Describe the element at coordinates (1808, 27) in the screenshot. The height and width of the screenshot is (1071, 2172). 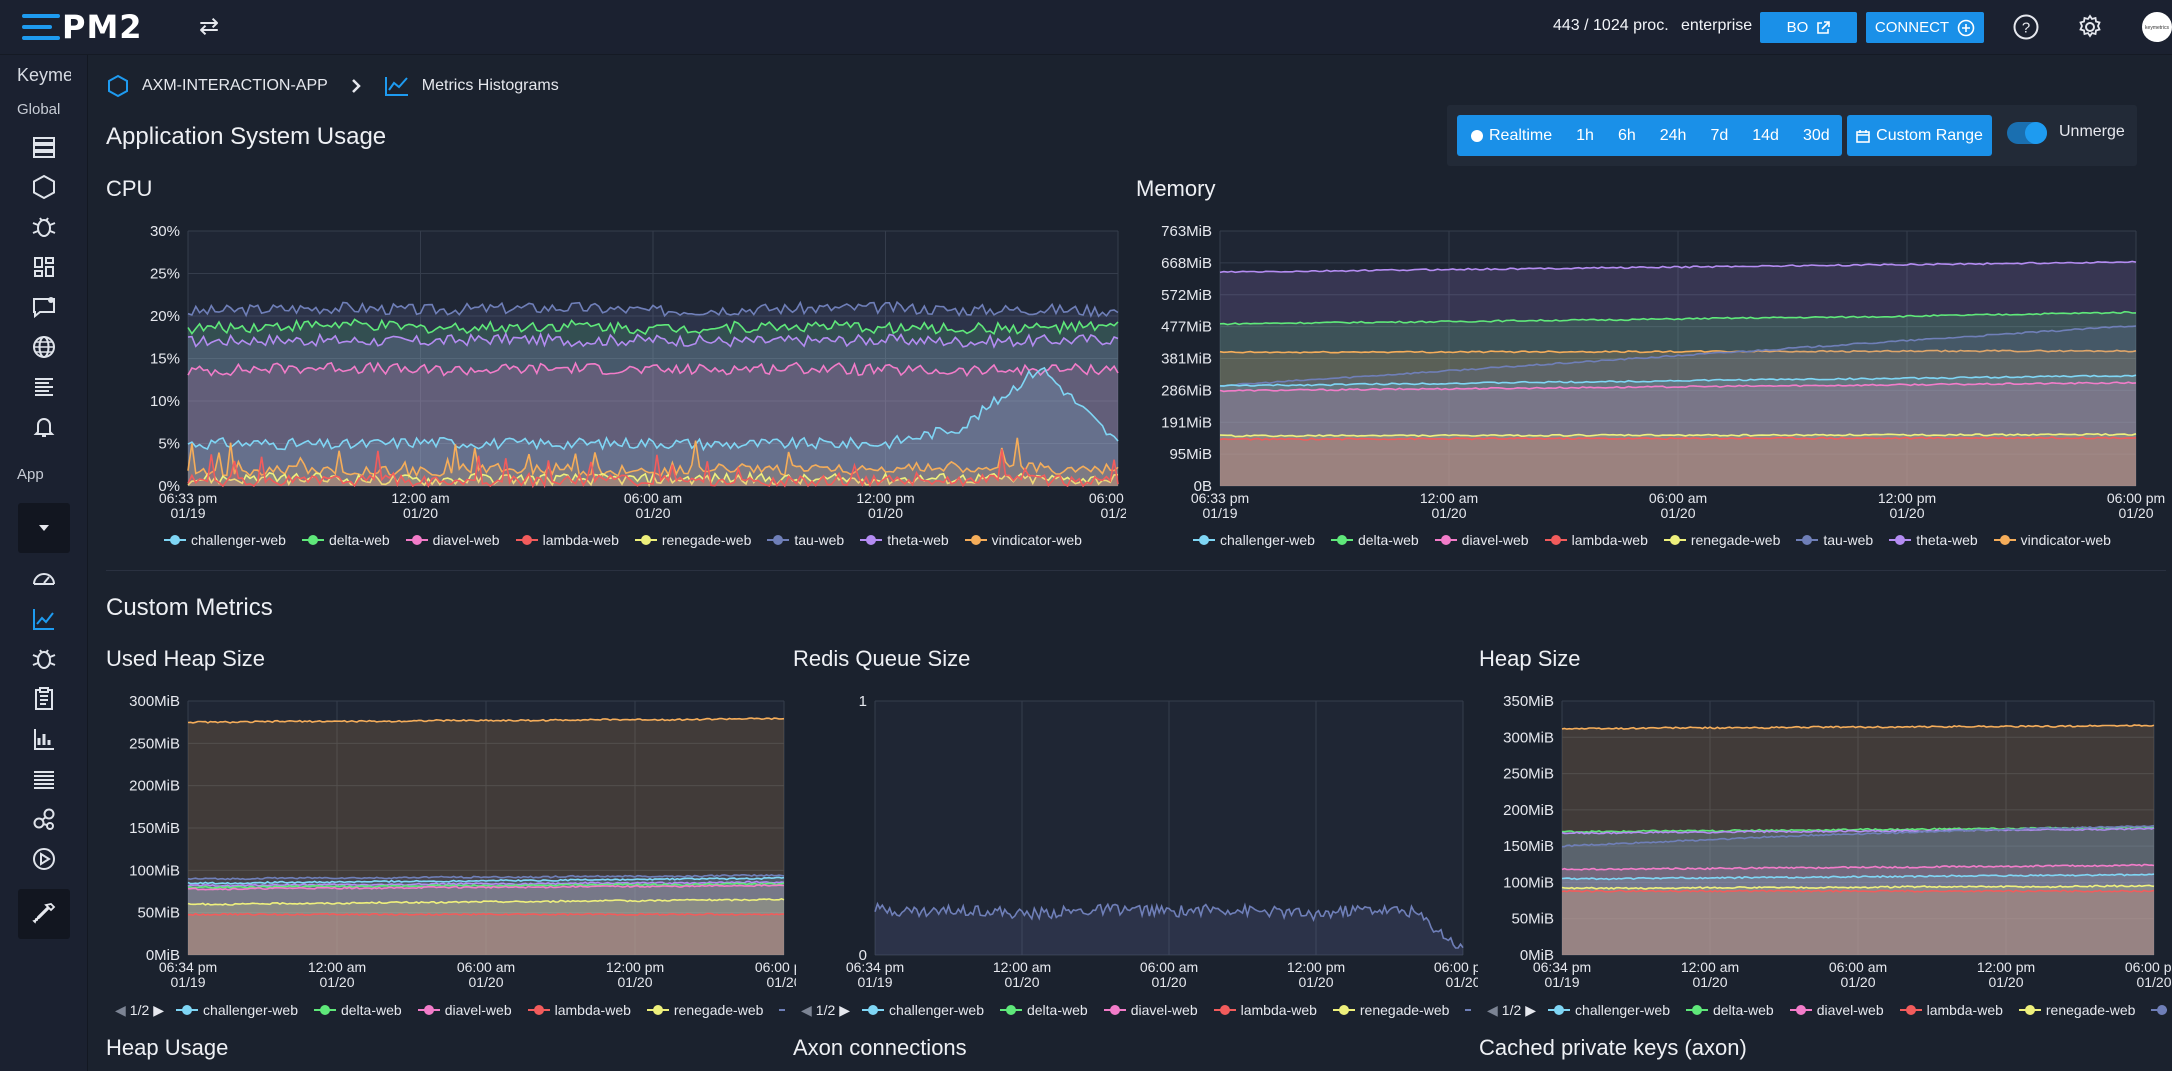
I see `bo-button: BO` at that location.